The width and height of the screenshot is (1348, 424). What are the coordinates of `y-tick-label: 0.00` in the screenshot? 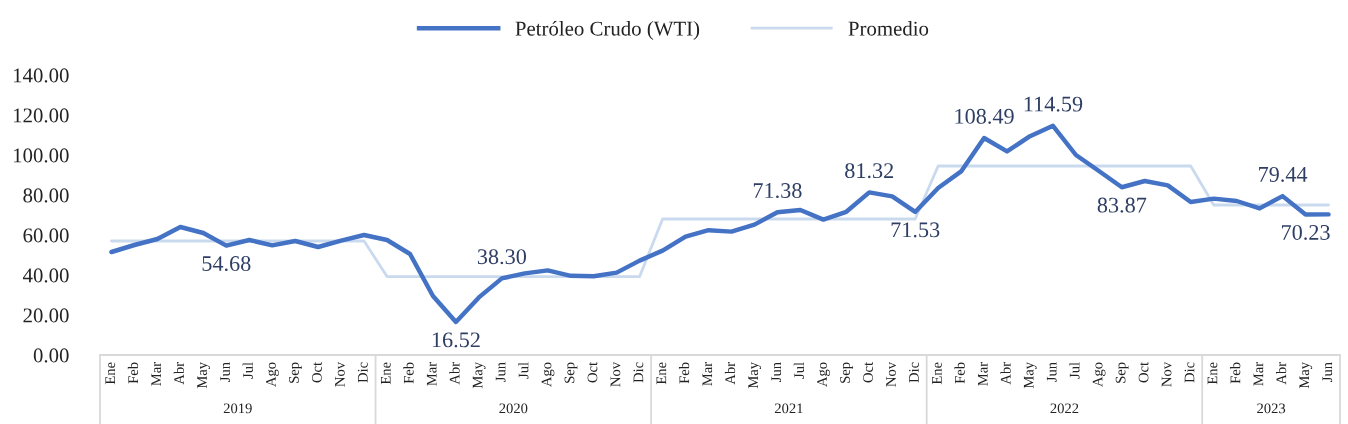 It's located at (51, 355).